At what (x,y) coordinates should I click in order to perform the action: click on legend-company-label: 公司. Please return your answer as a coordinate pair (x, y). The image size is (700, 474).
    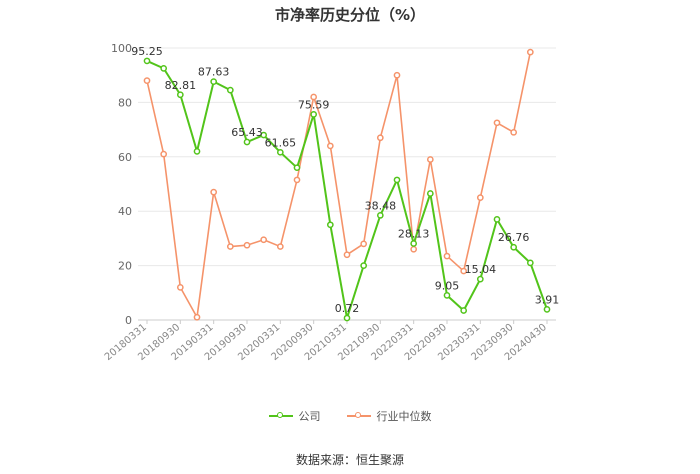
    Looking at the image, I should click on (309, 416).